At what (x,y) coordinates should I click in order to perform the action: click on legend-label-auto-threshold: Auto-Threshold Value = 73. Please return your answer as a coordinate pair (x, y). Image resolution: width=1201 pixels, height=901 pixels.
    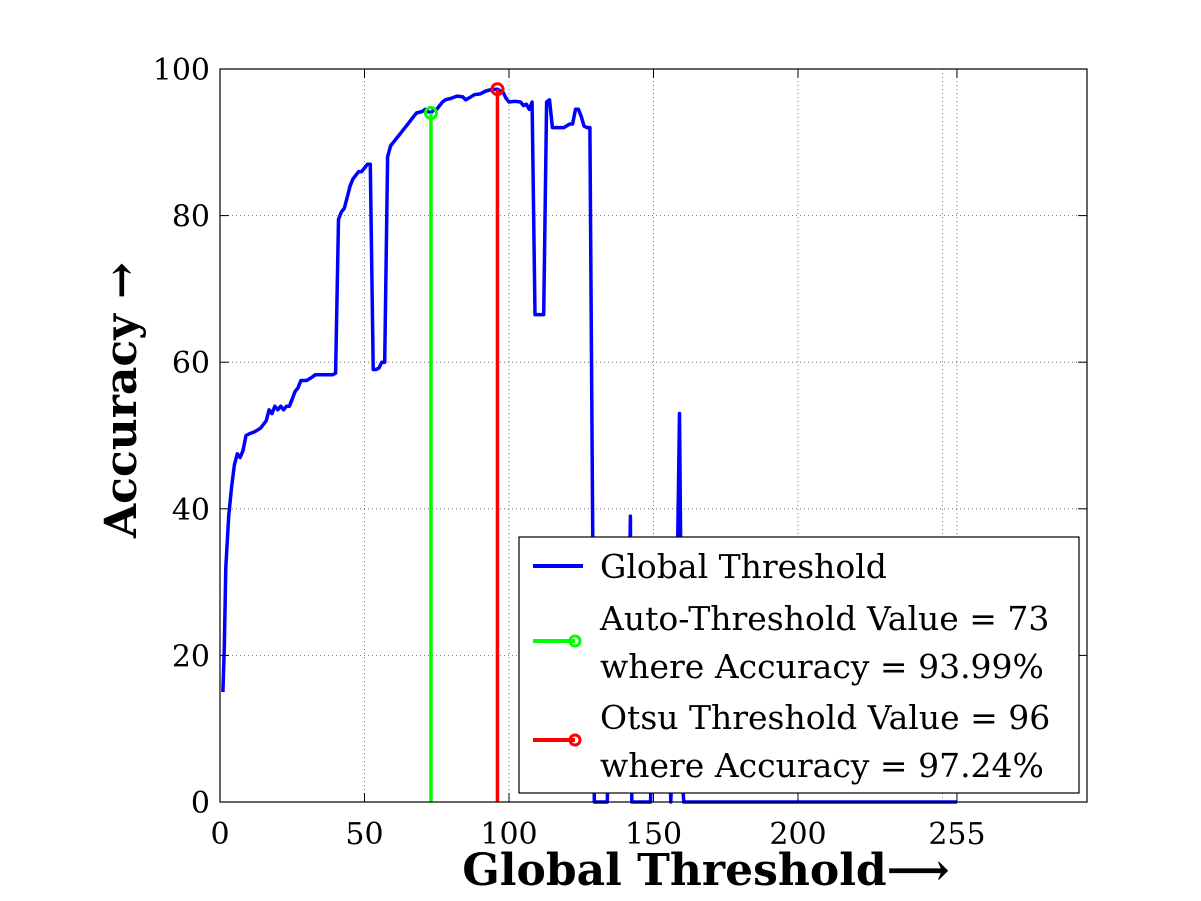
    Looking at the image, I should click on (824, 618).